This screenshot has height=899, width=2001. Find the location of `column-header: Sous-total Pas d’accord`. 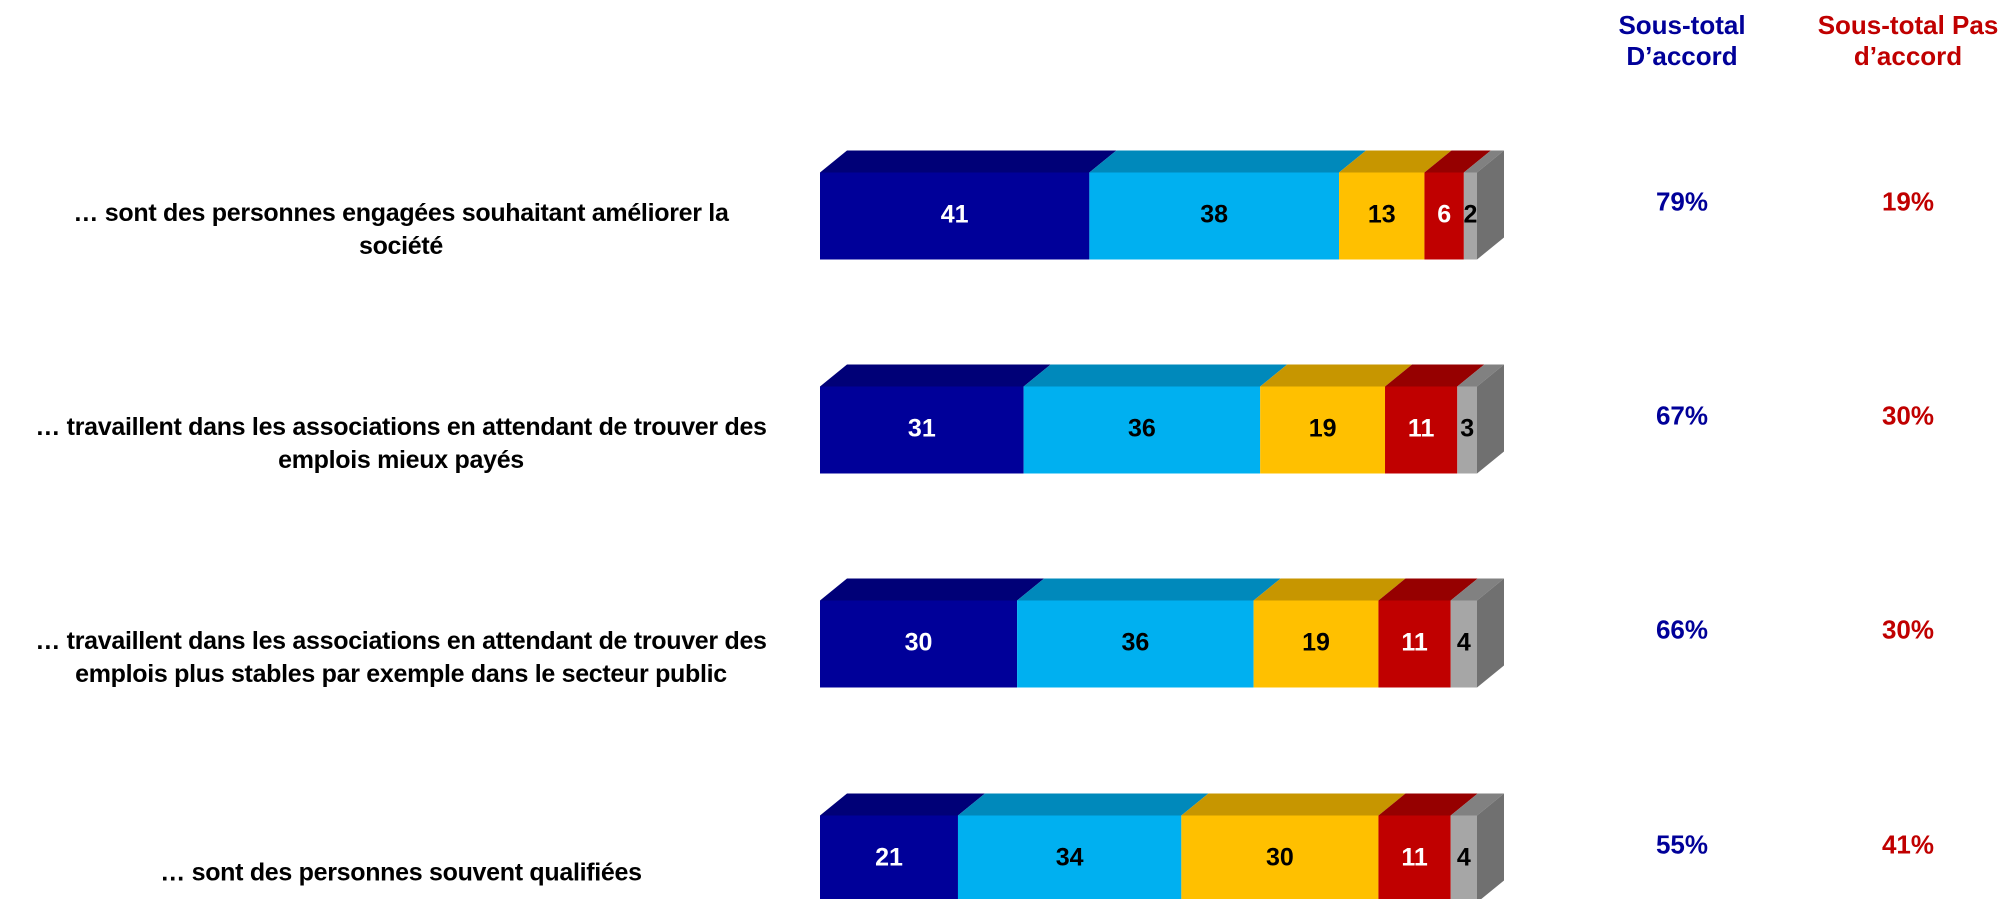

column-header: Sous-total Pas d’accord is located at coordinates (1908, 40).